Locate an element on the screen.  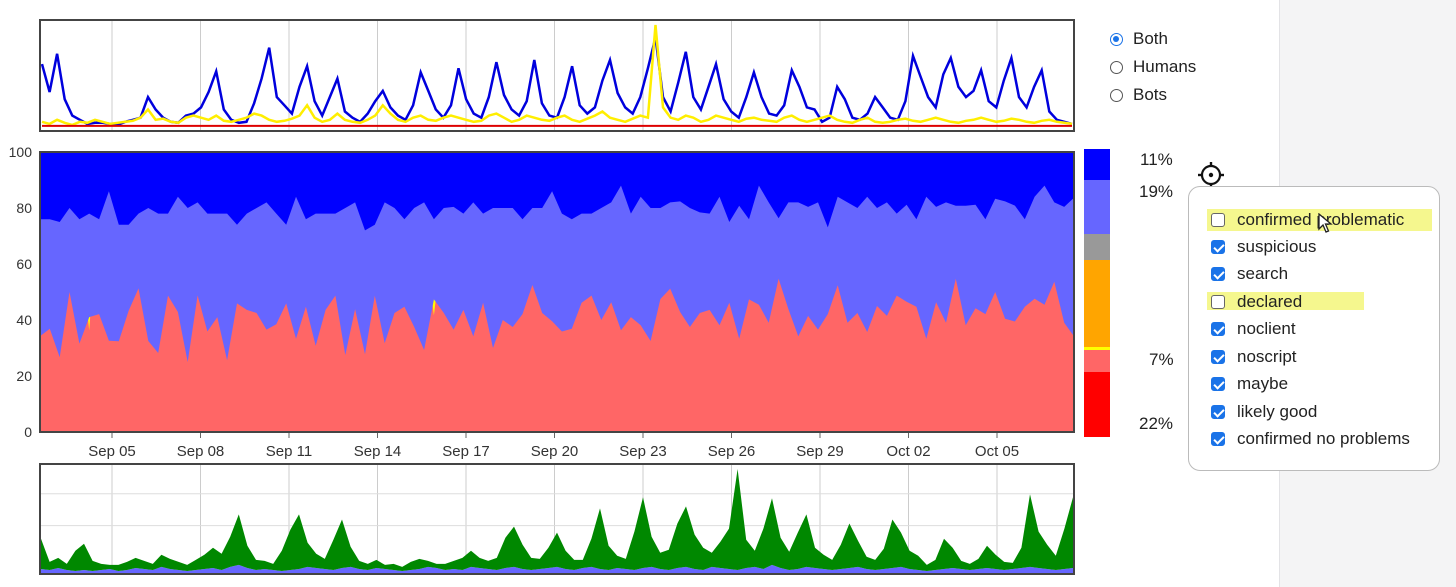
filter-confirmed-problematic: confirmed problematic is located at coordinates (1307, 220).